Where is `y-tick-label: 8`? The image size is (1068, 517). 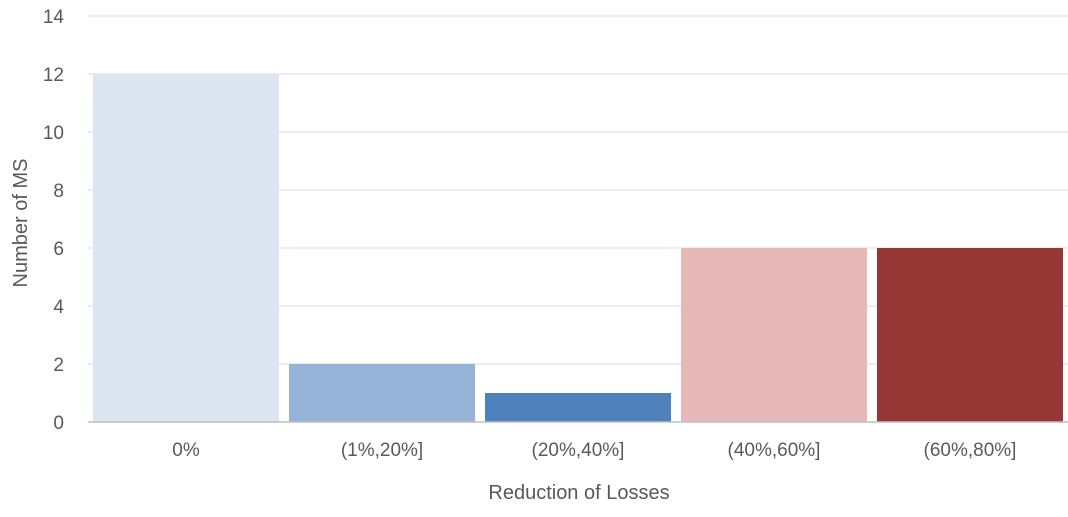
y-tick-label: 8 is located at coordinates (58, 191).